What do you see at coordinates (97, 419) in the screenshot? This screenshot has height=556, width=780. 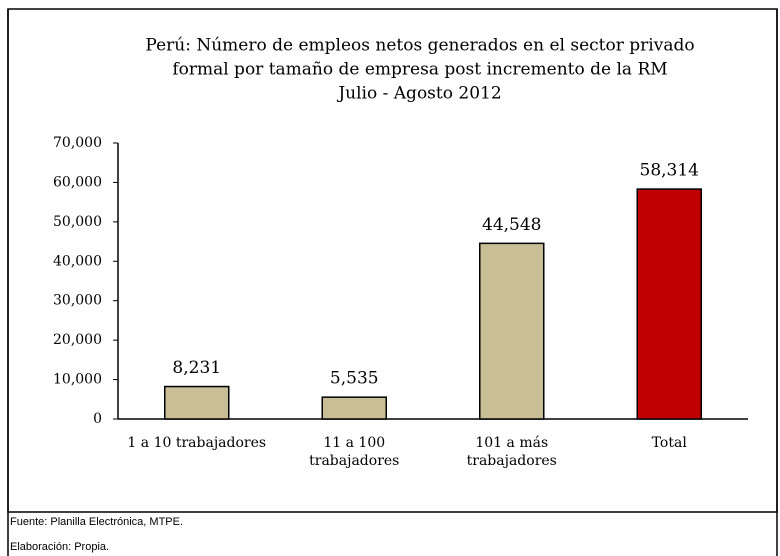 I see `y-tick-label: 0` at bounding box center [97, 419].